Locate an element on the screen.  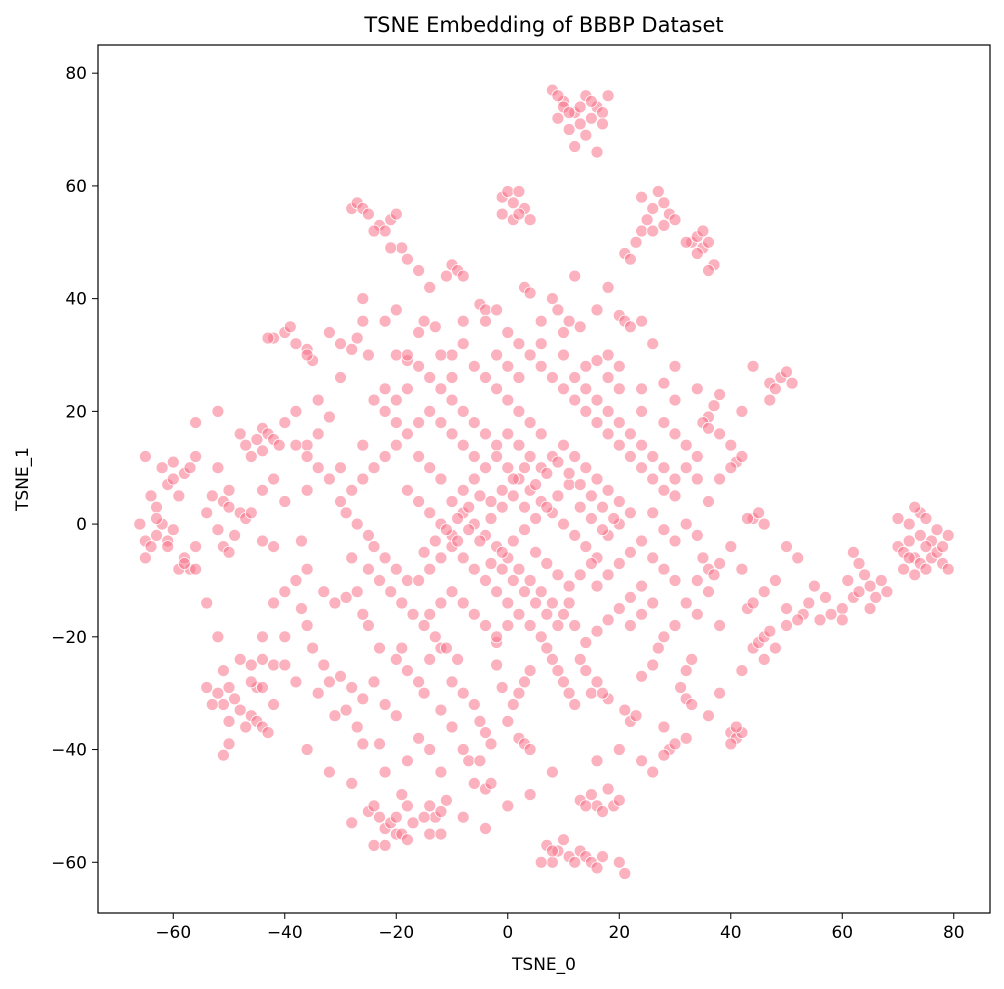
x-tick-label: 0 is located at coordinates (507, 933).